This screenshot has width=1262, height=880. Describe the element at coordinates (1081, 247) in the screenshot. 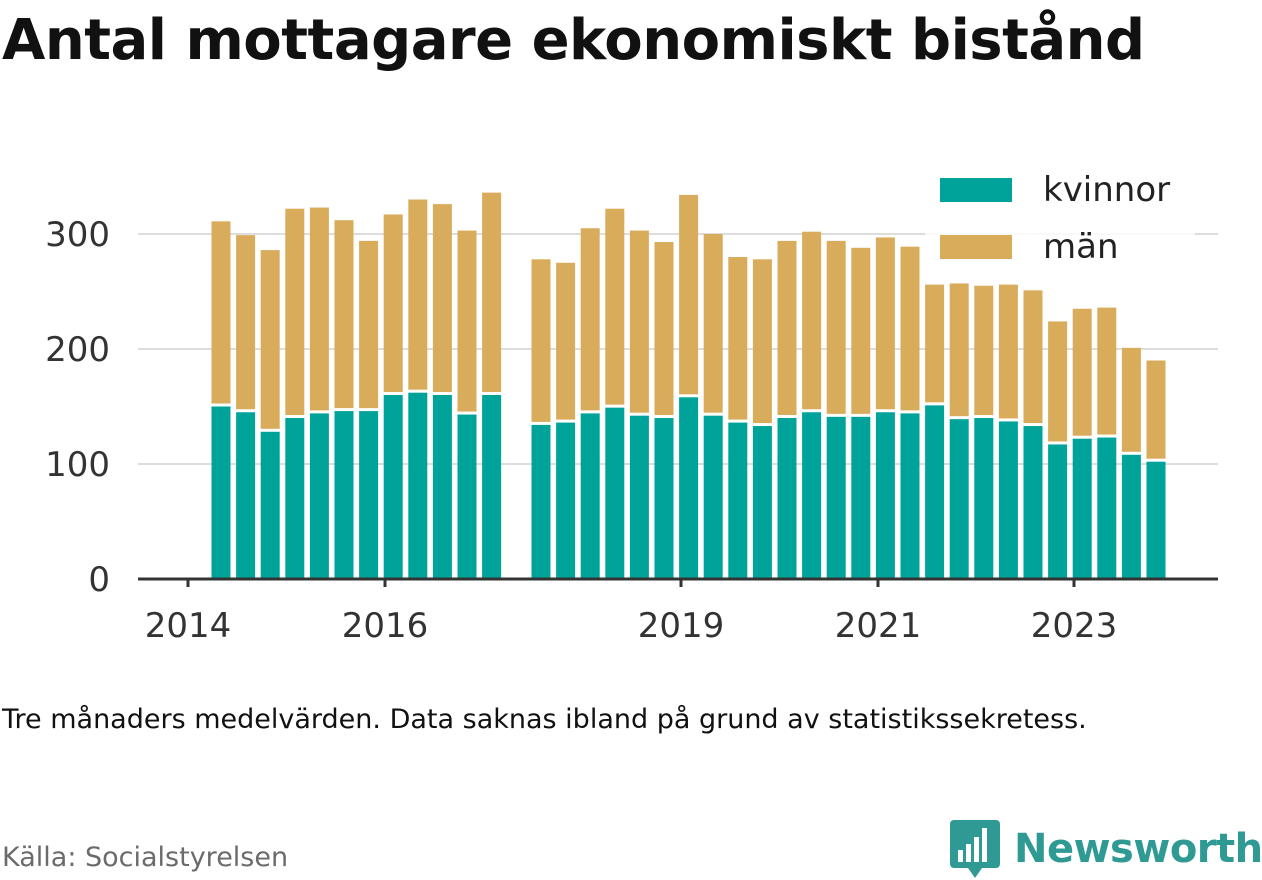

I see `legend-label: män` at that location.